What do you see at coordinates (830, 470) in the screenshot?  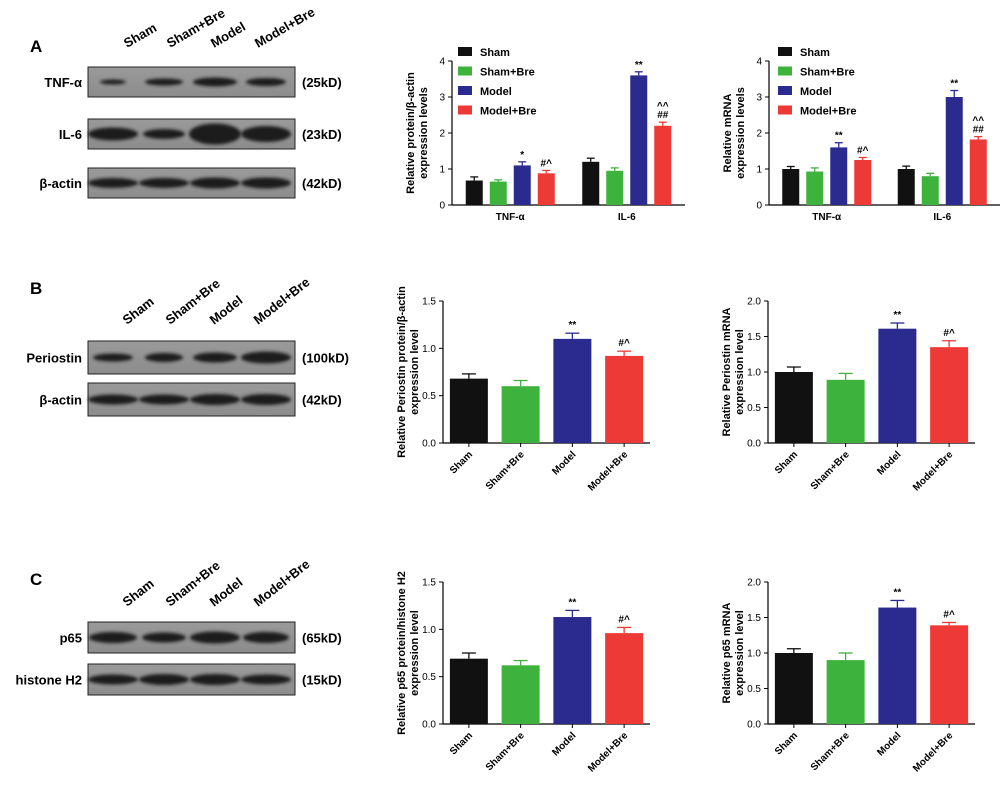 I see `x-tick-label: Sham+Bre` at bounding box center [830, 470].